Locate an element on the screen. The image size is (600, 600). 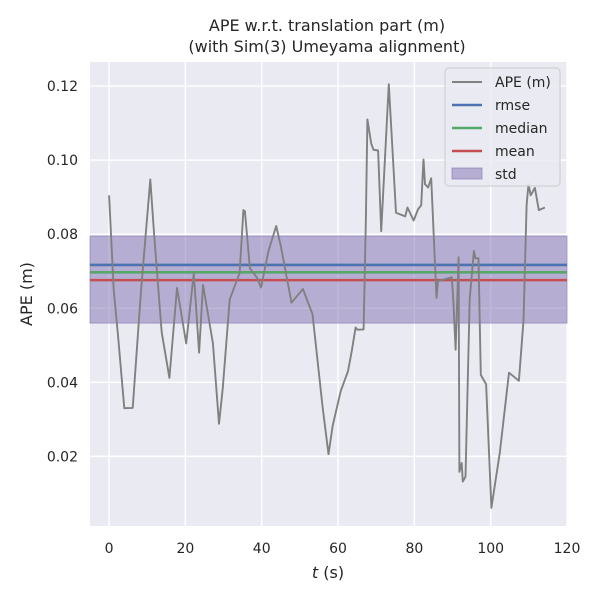
y-tick-label: 0.08 is located at coordinates (62, 235).